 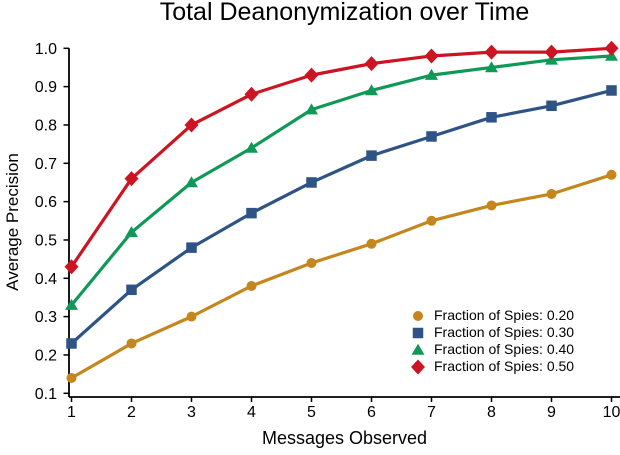 What do you see at coordinates (12, 222) in the screenshot?
I see `y-axis-label: Average Precision` at bounding box center [12, 222].